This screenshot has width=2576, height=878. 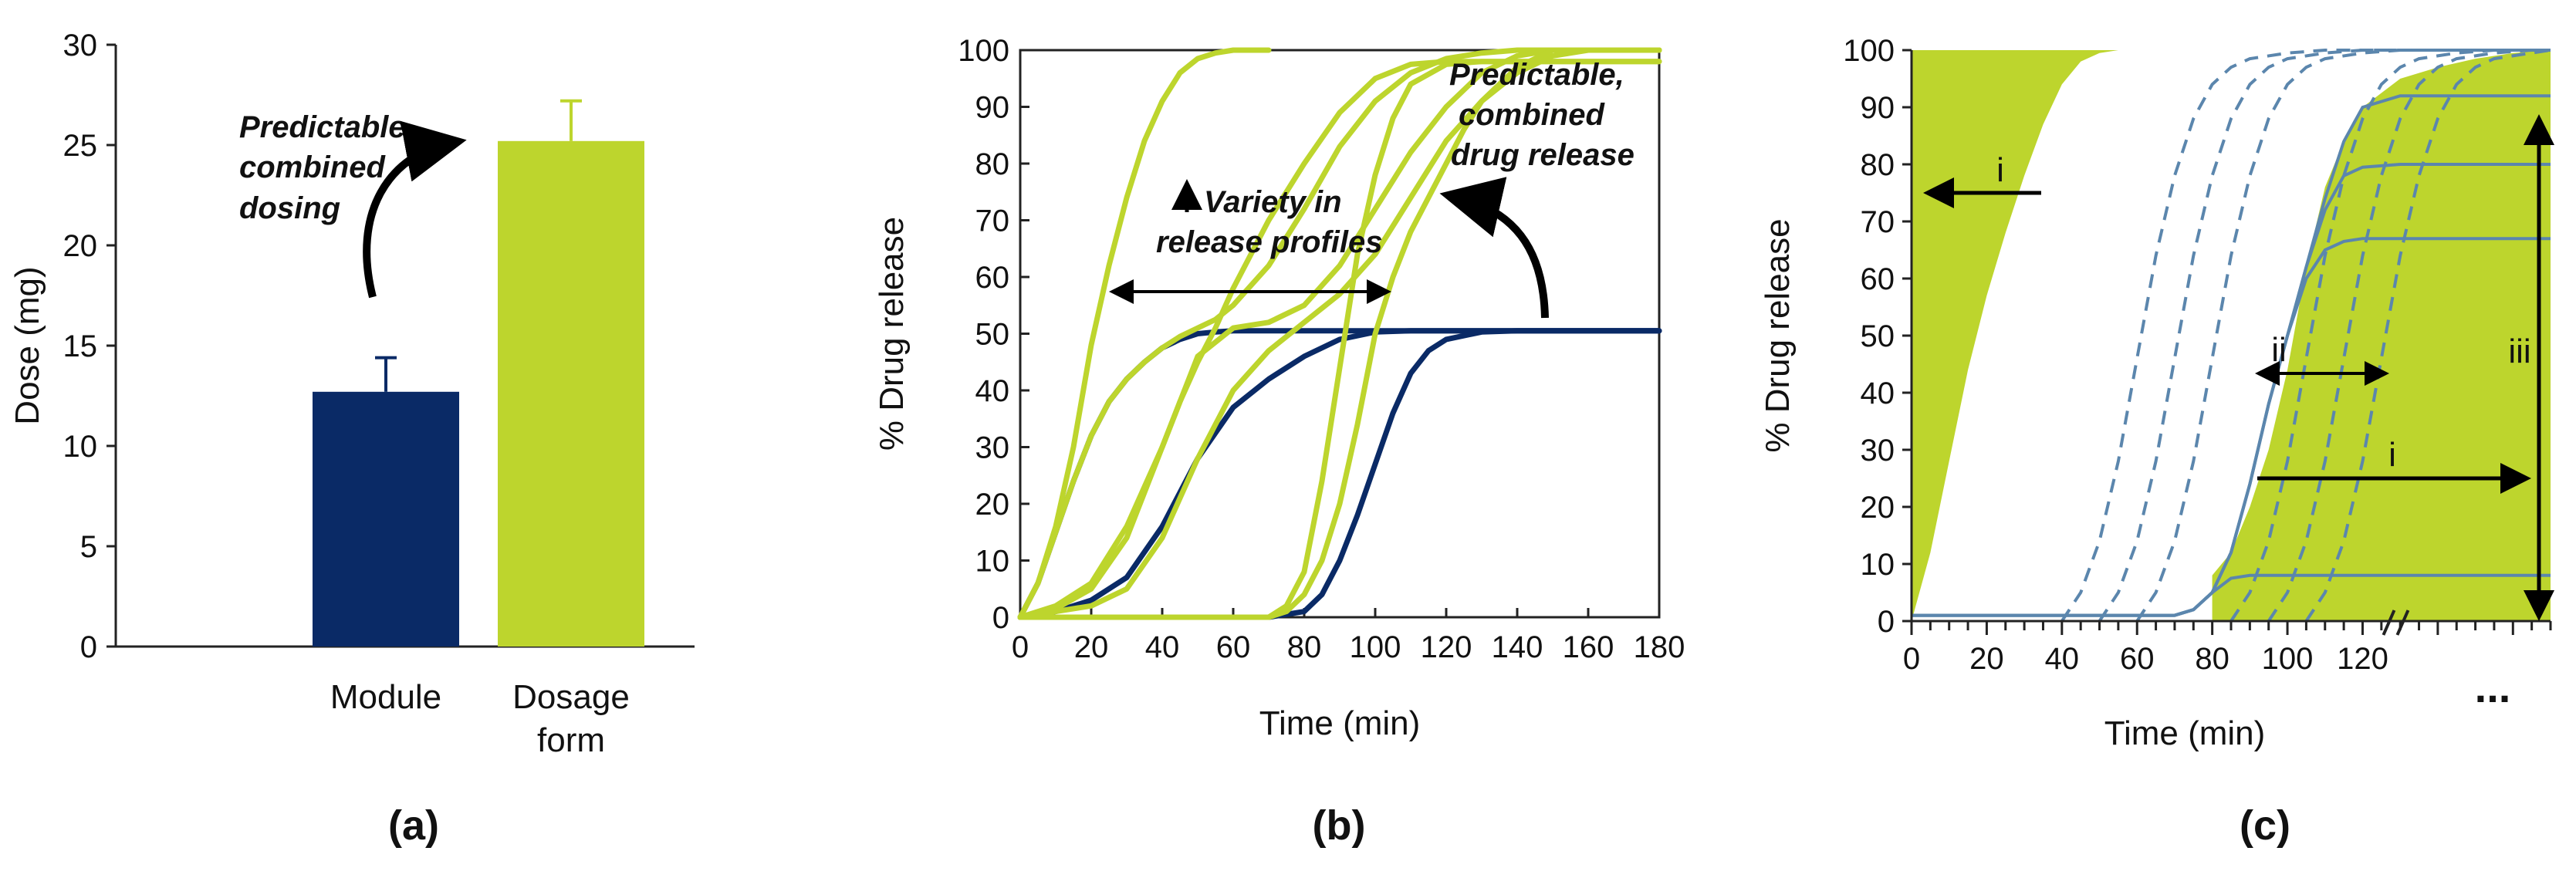 I want to click on y-axis-title: % Drug release, so click(x=892, y=334).